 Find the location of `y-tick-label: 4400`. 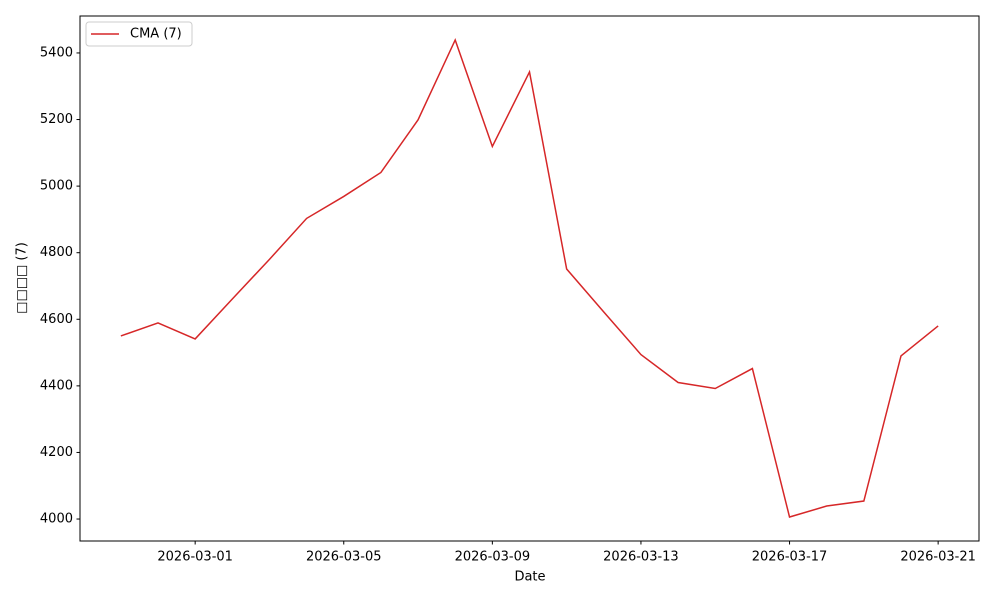

y-tick-label: 4400 is located at coordinates (56, 385).